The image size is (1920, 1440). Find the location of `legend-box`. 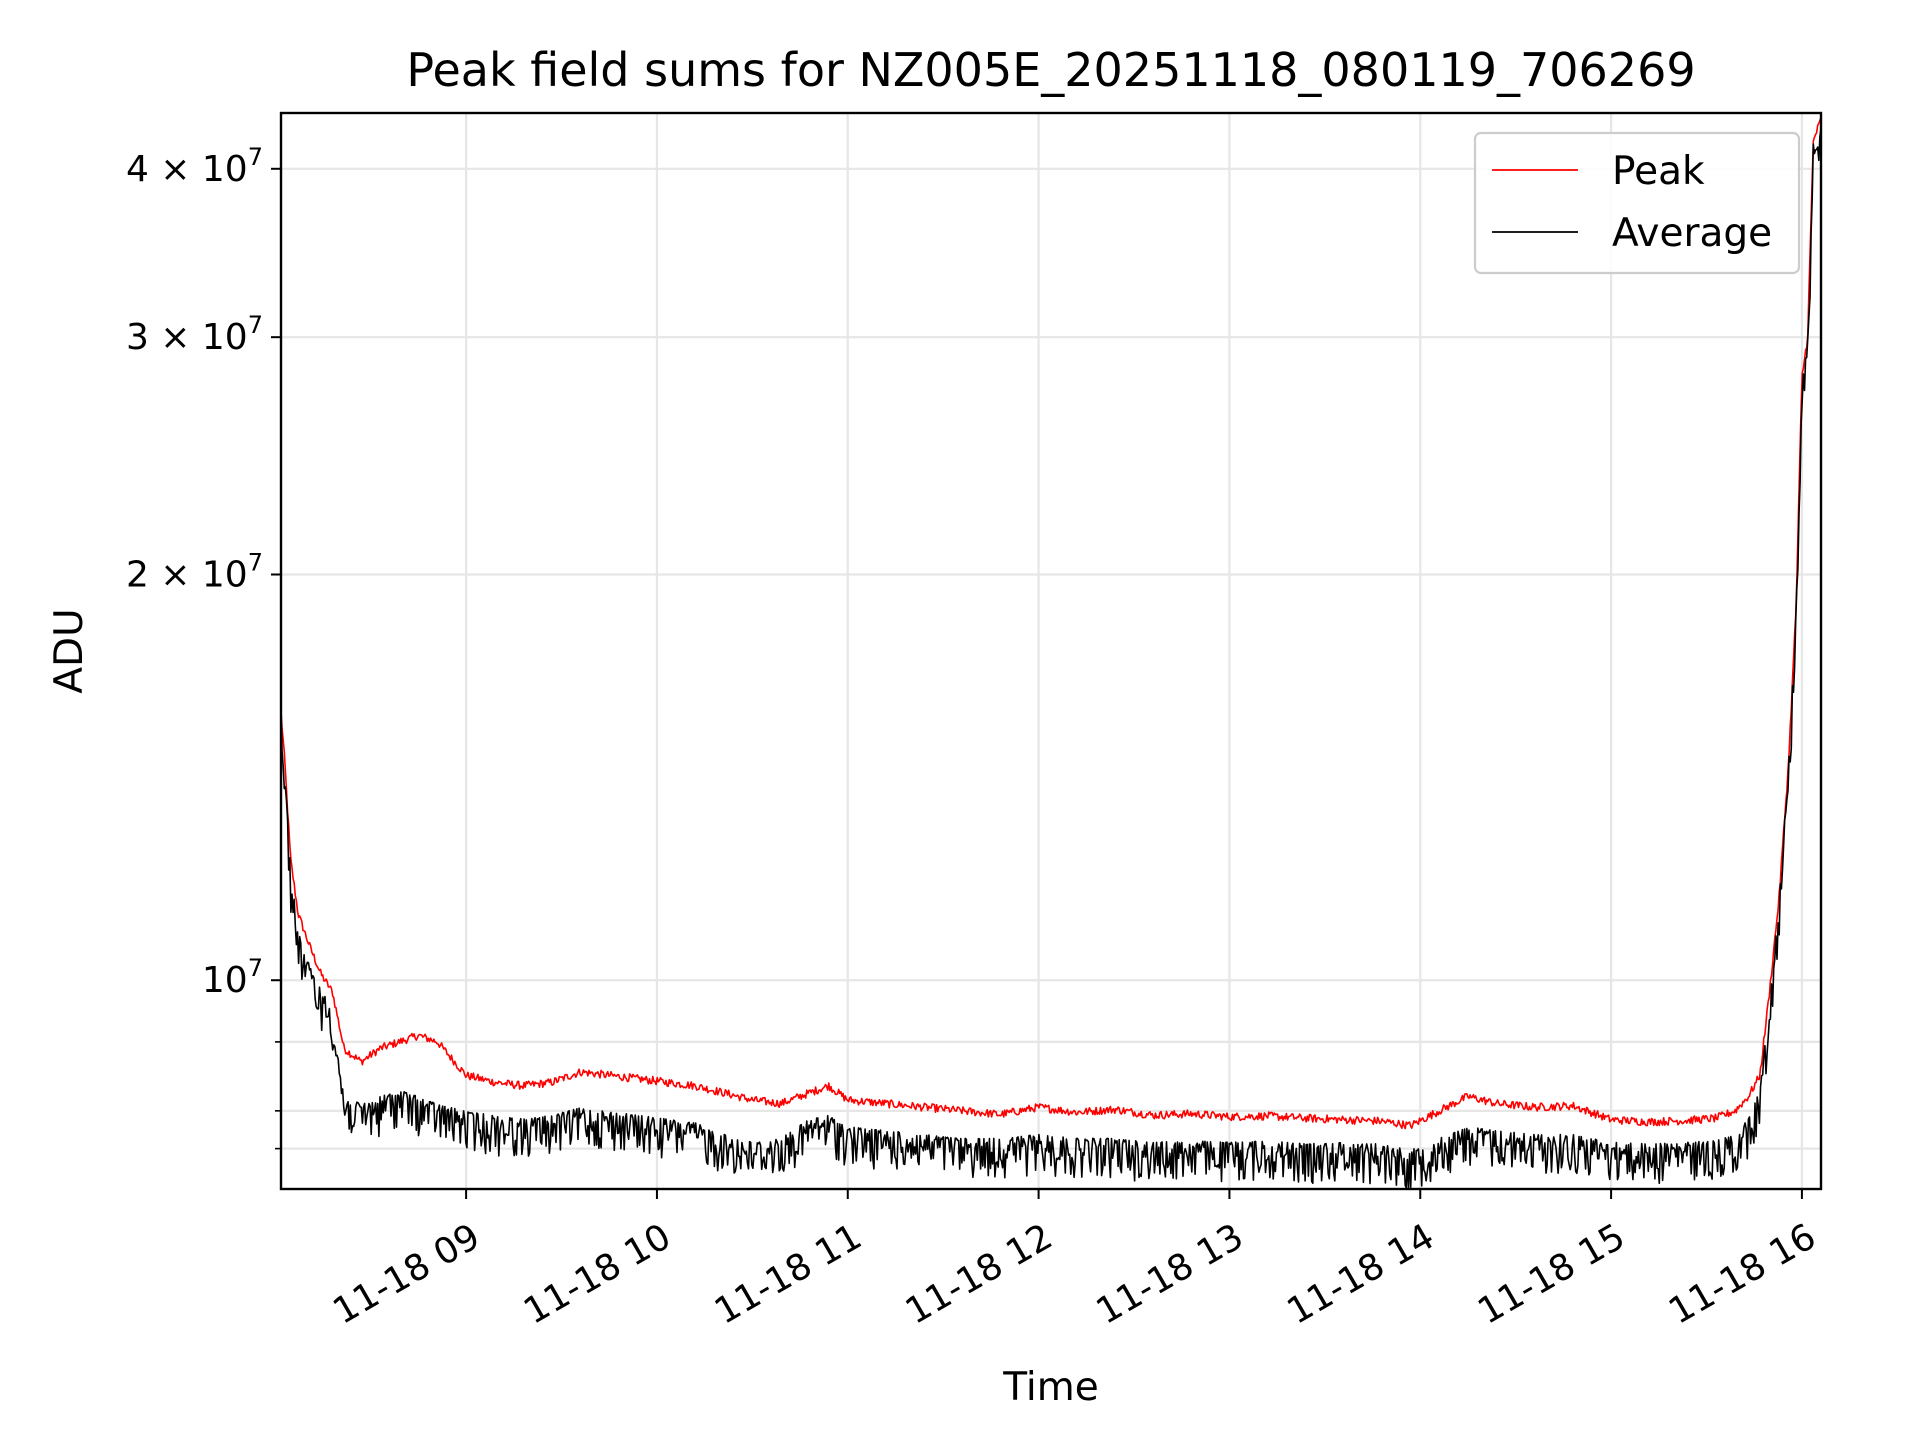

legend-box is located at coordinates (1637, 203).